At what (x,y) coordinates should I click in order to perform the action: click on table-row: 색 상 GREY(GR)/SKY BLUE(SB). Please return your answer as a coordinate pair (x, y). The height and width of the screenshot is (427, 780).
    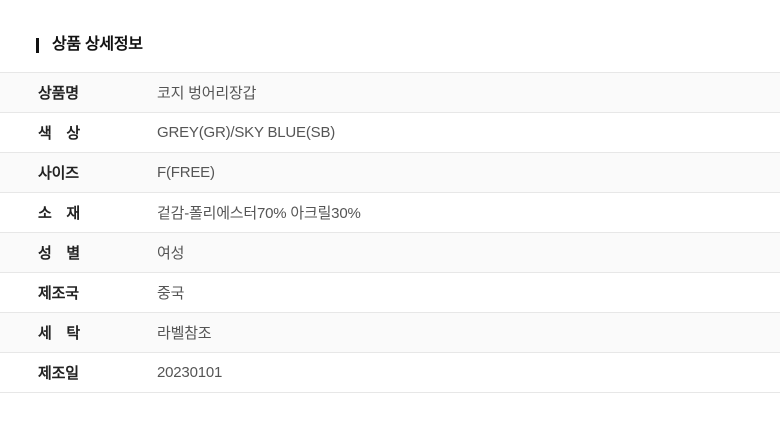
    Looking at the image, I should click on (390, 132).